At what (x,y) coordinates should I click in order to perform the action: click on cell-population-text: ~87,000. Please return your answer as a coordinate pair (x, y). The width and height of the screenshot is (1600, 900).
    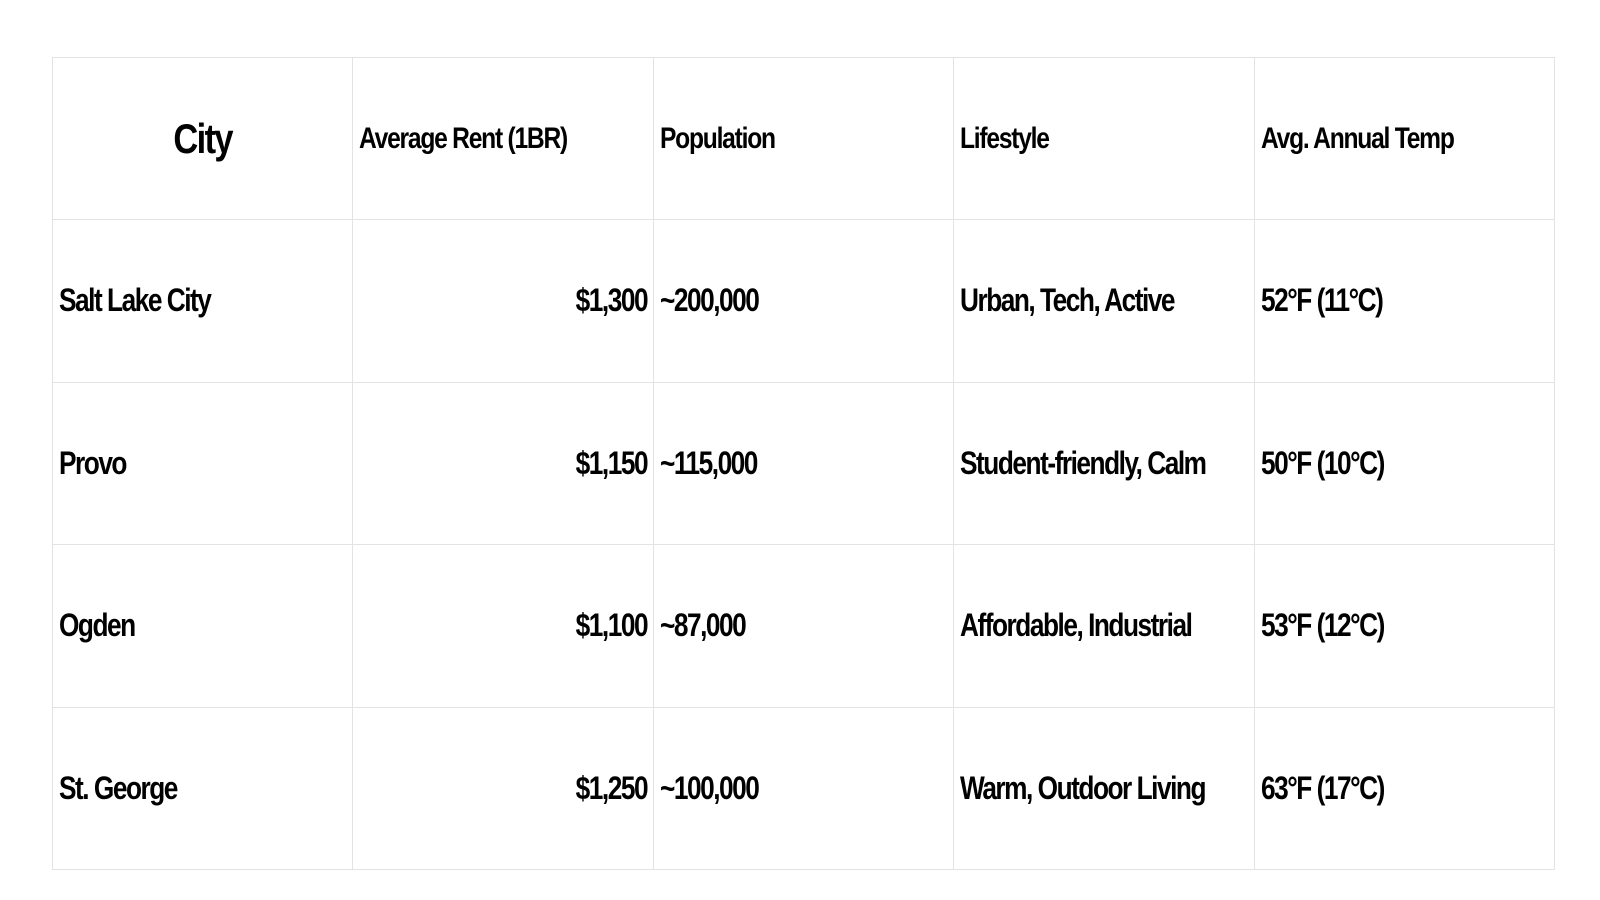
    Looking at the image, I should click on (703, 625).